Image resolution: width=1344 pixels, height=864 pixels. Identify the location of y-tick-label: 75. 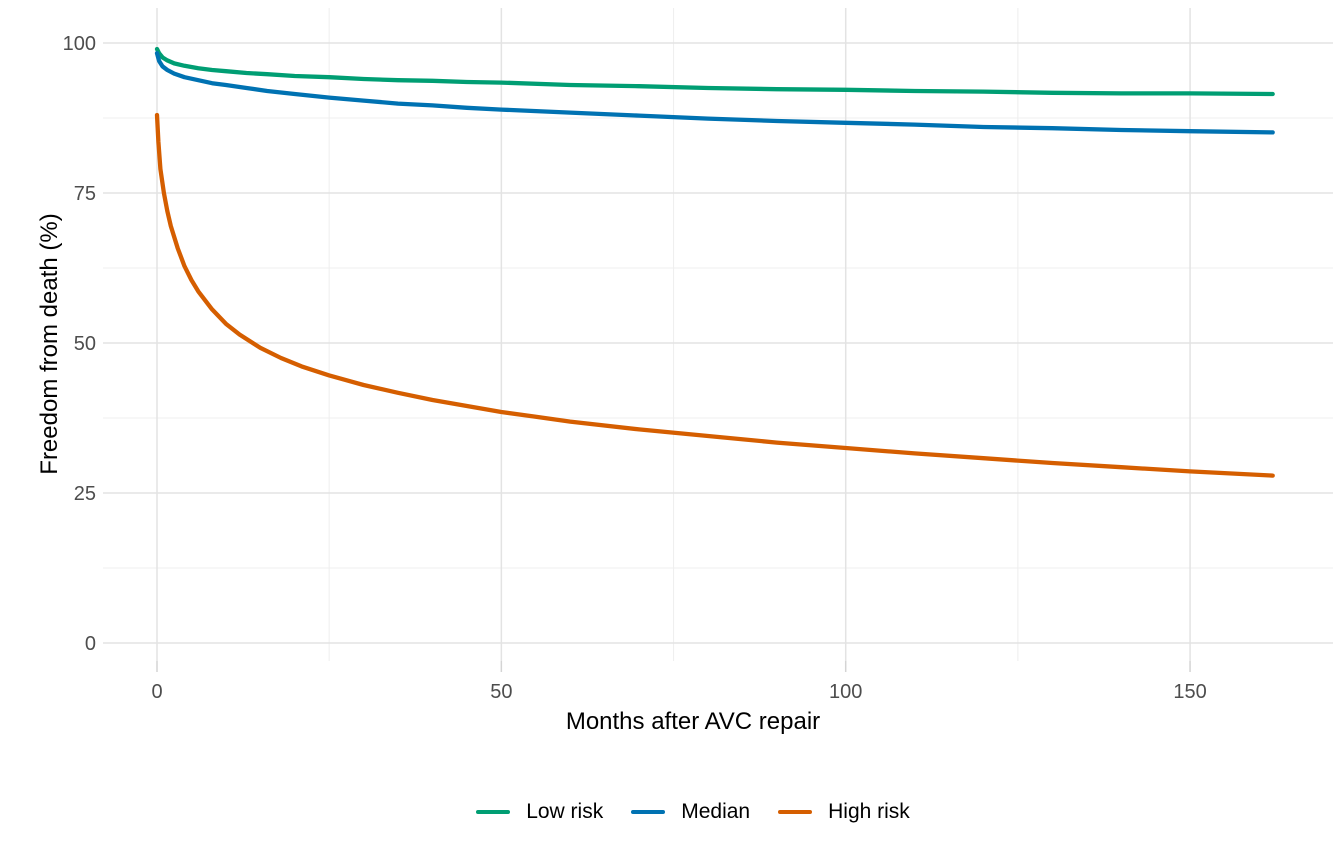
(85, 194).